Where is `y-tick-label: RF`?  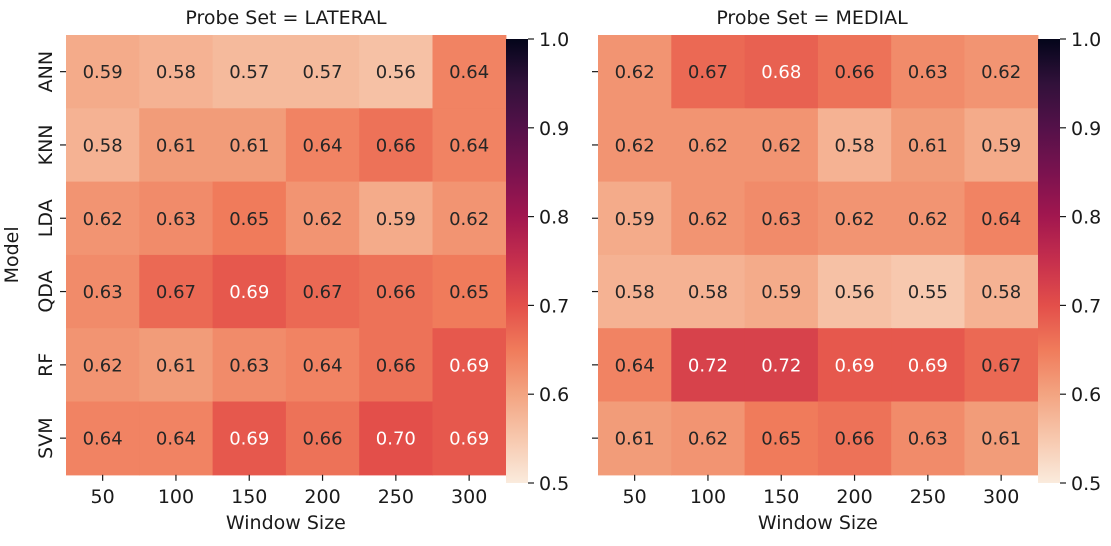
y-tick-label: RF is located at coordinates (46, 365).